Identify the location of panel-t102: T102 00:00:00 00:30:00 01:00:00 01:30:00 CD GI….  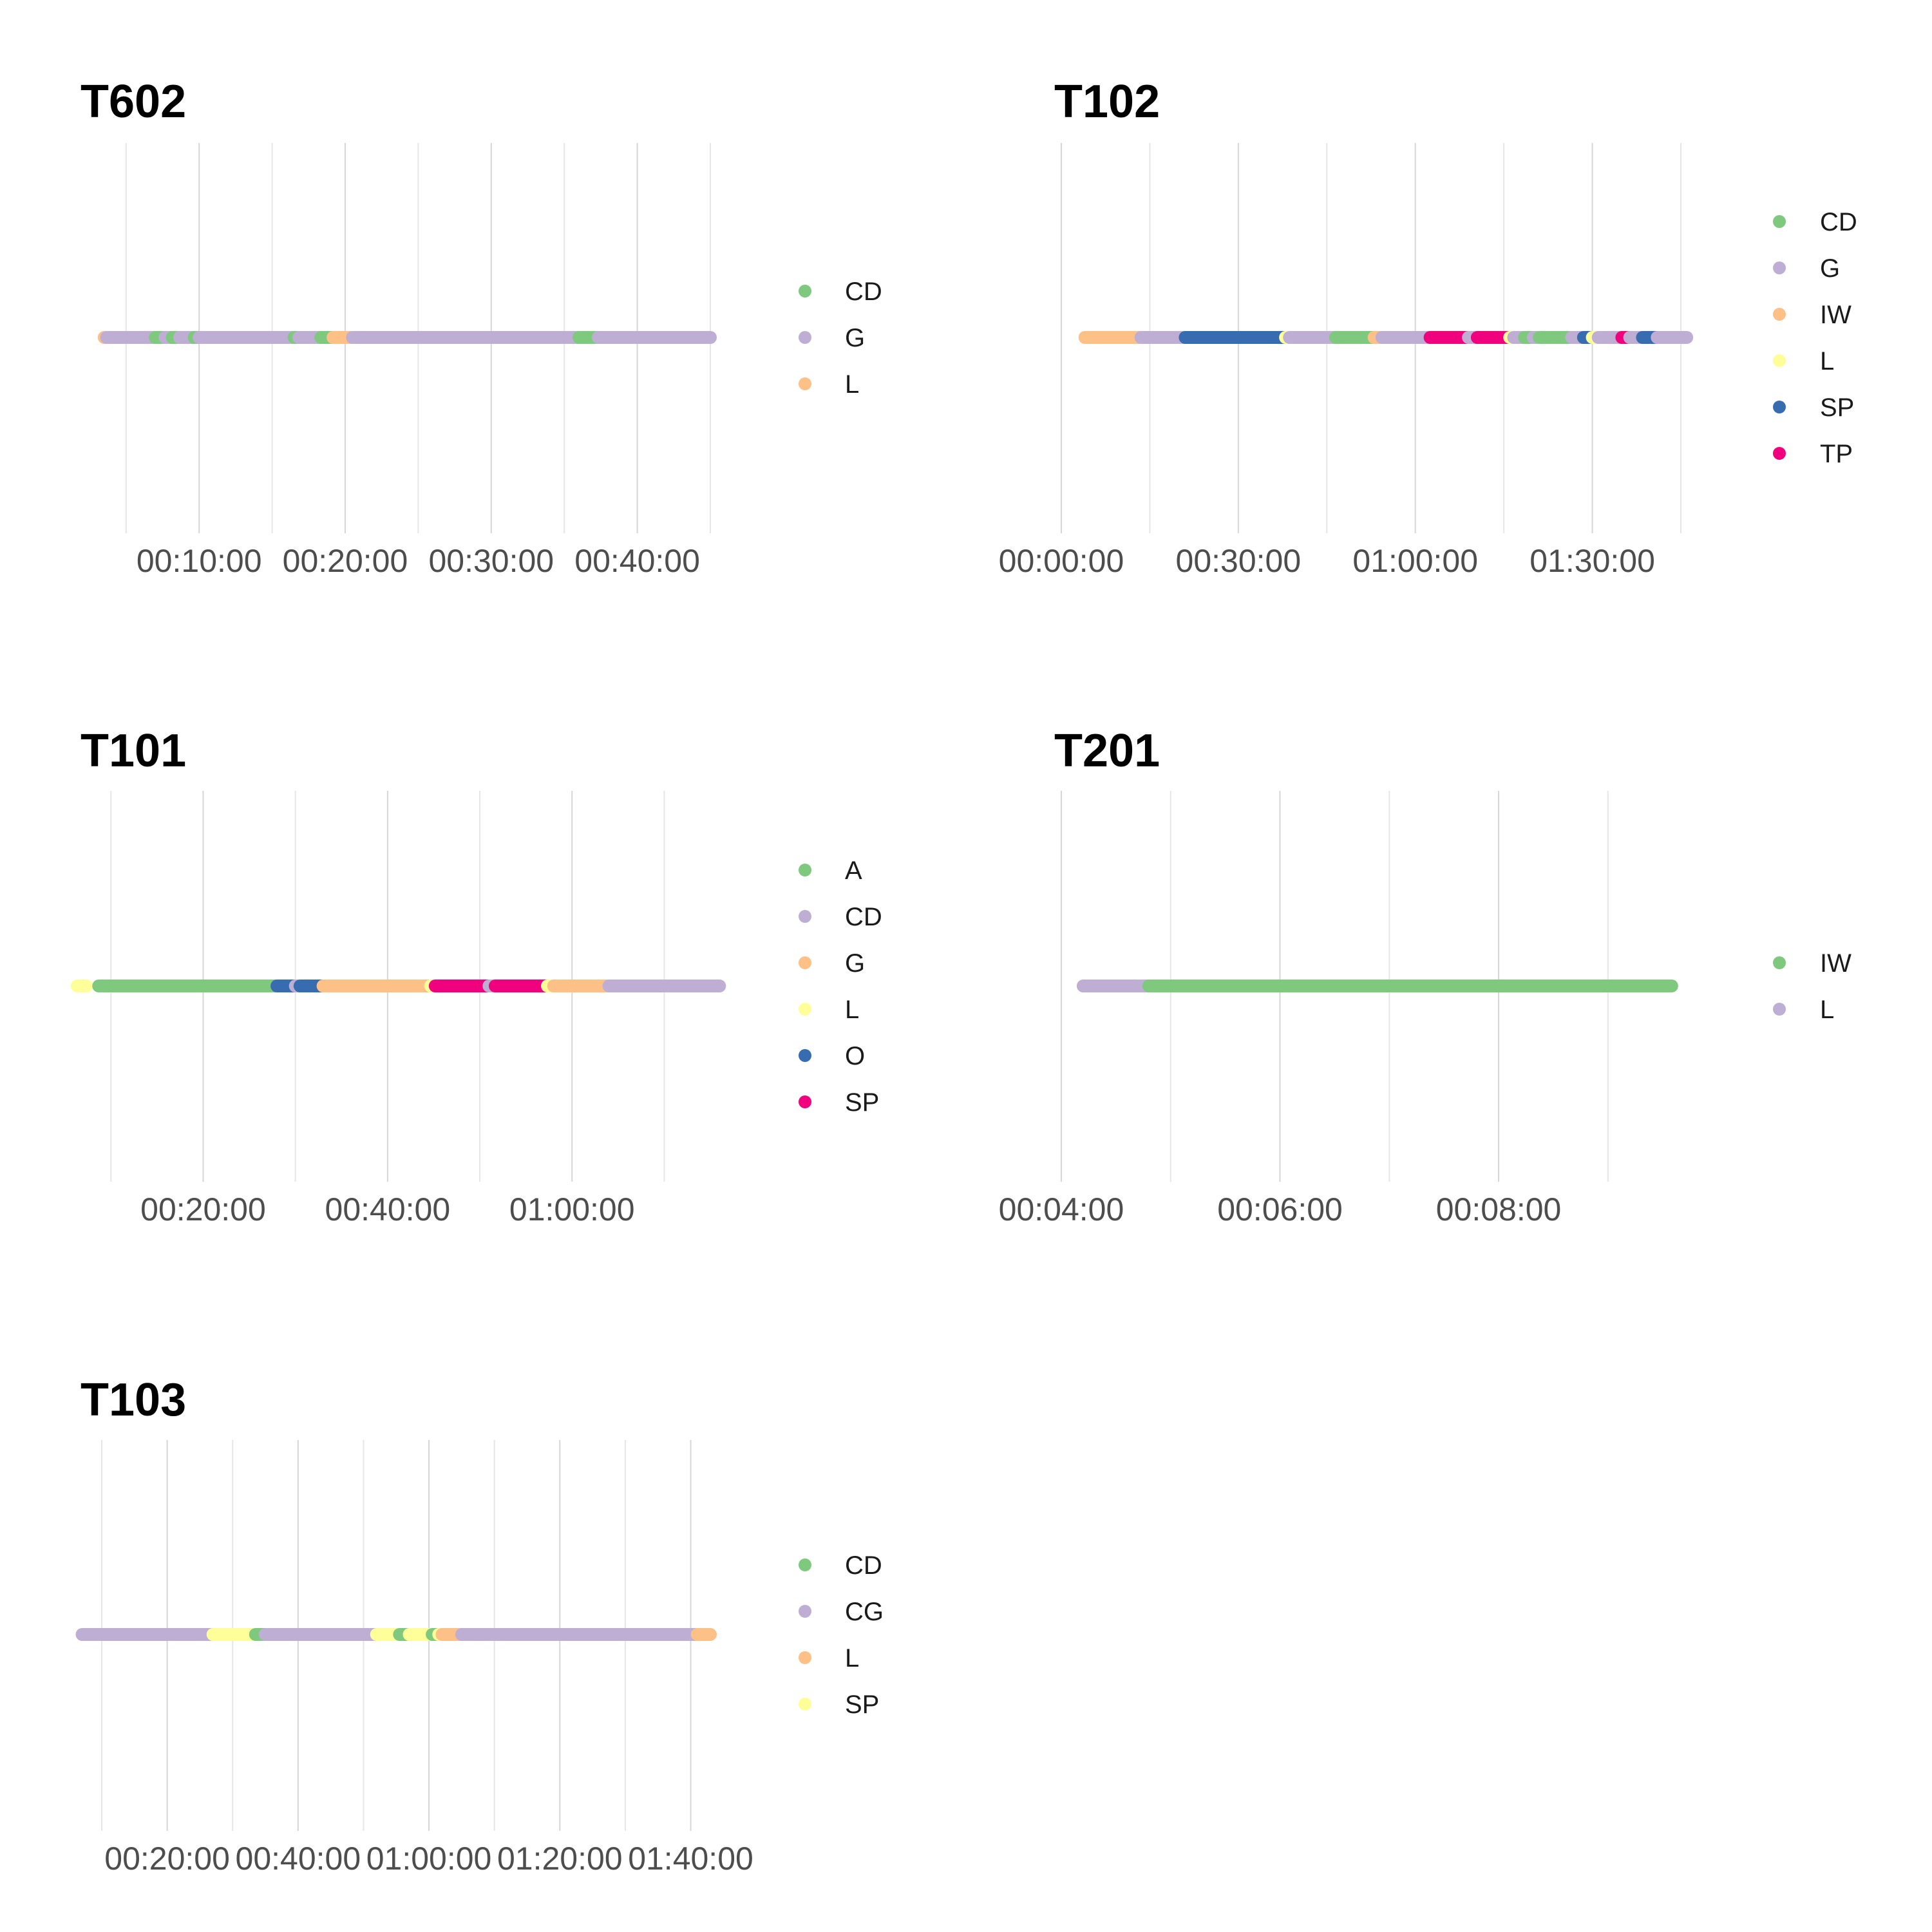
(1428, 327).